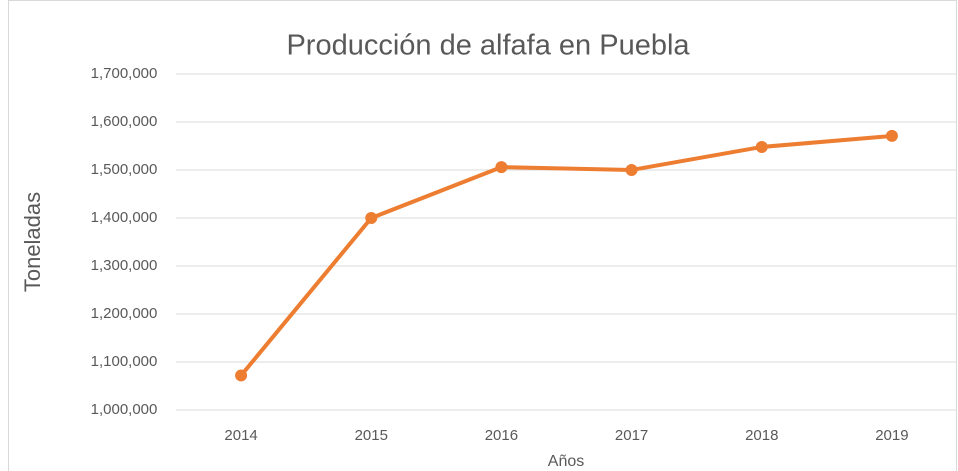 This screenshot has height=471, width=958. Describe the element at coordinates (124, 361) in the screenshot. I see `y-tick-label: 1,100,000` at that location.